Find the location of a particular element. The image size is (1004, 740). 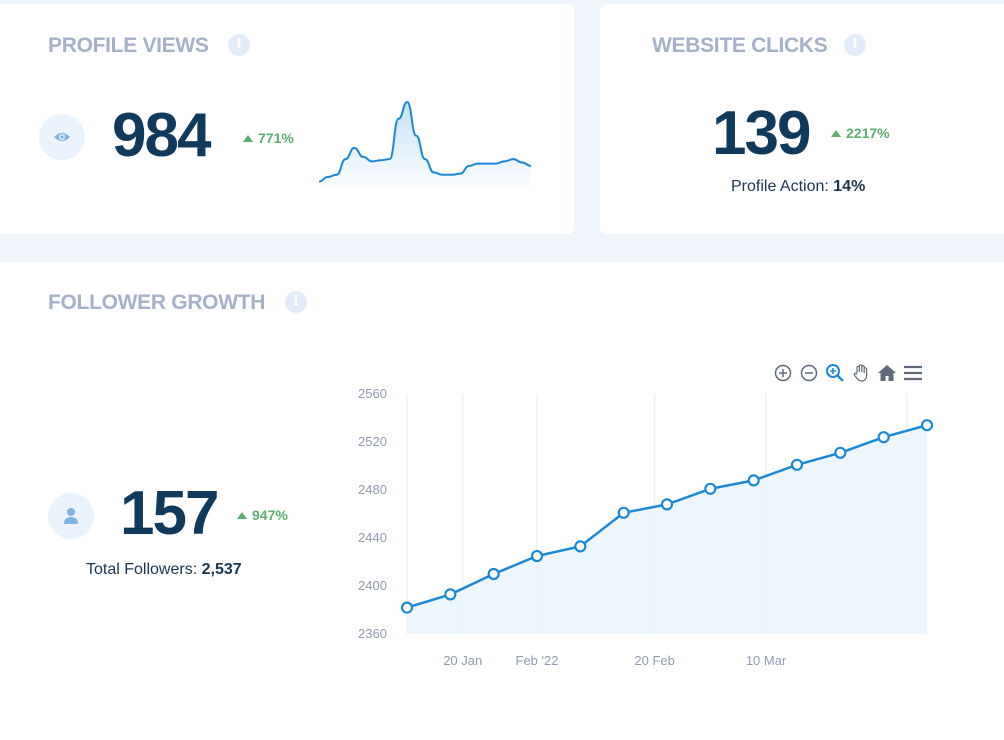

eye-icon is located at coordinates (62, 137).